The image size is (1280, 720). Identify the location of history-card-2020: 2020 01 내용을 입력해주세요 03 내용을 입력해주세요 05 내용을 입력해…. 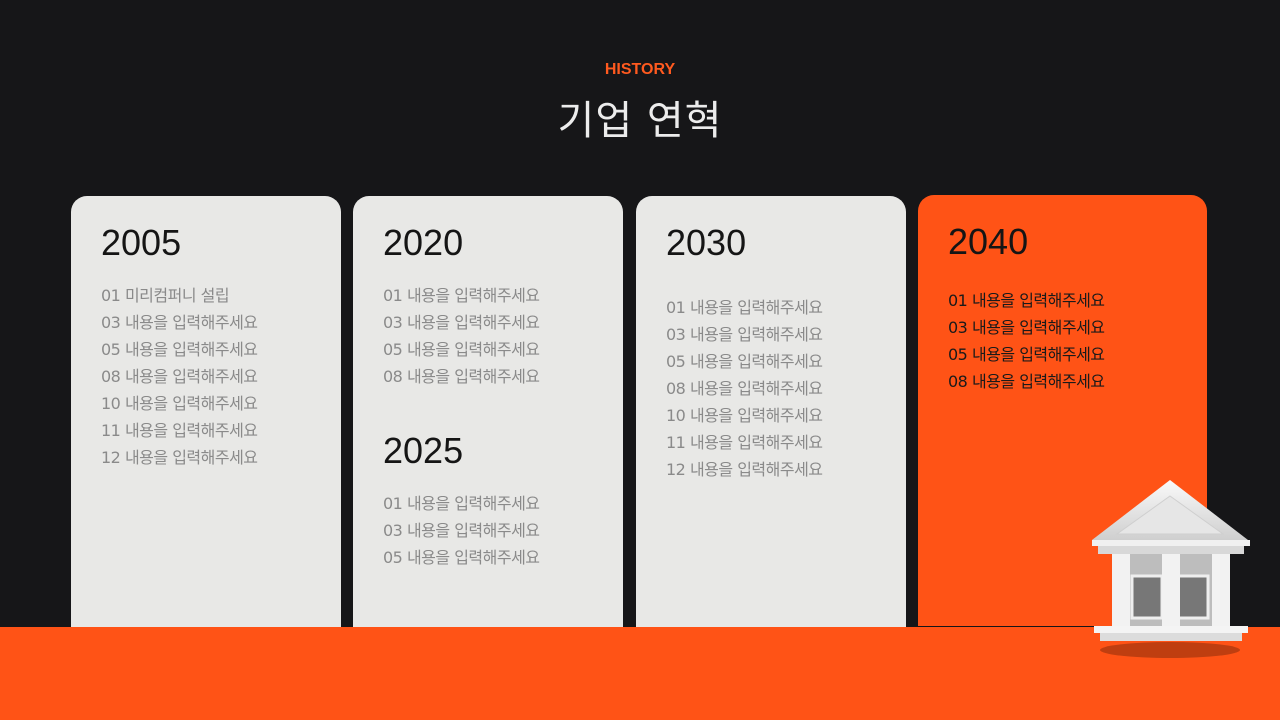
(488, 411).